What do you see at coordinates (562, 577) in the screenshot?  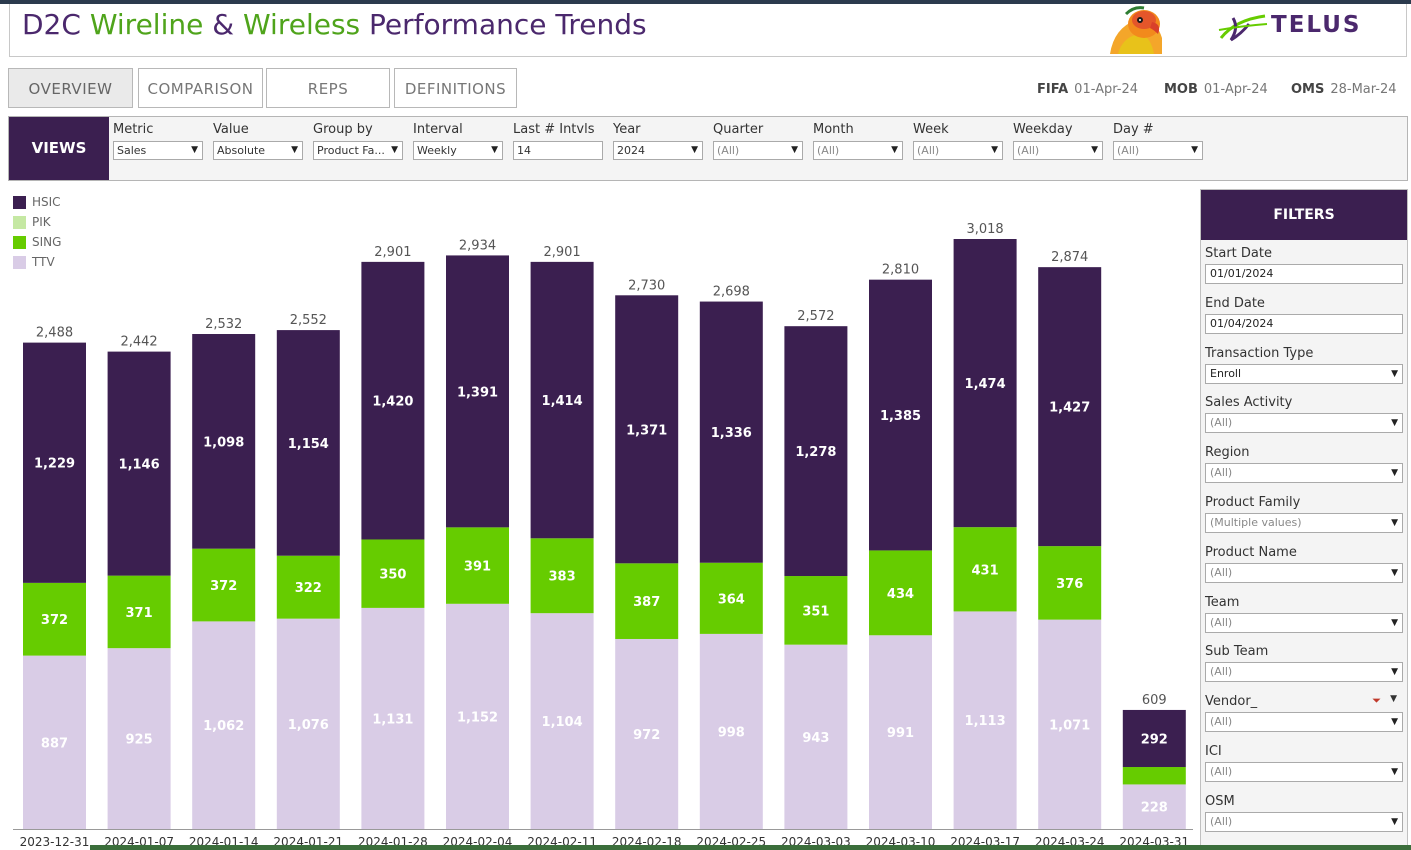 I see `bar-value-label: 383` at bounding box center [562, 577].